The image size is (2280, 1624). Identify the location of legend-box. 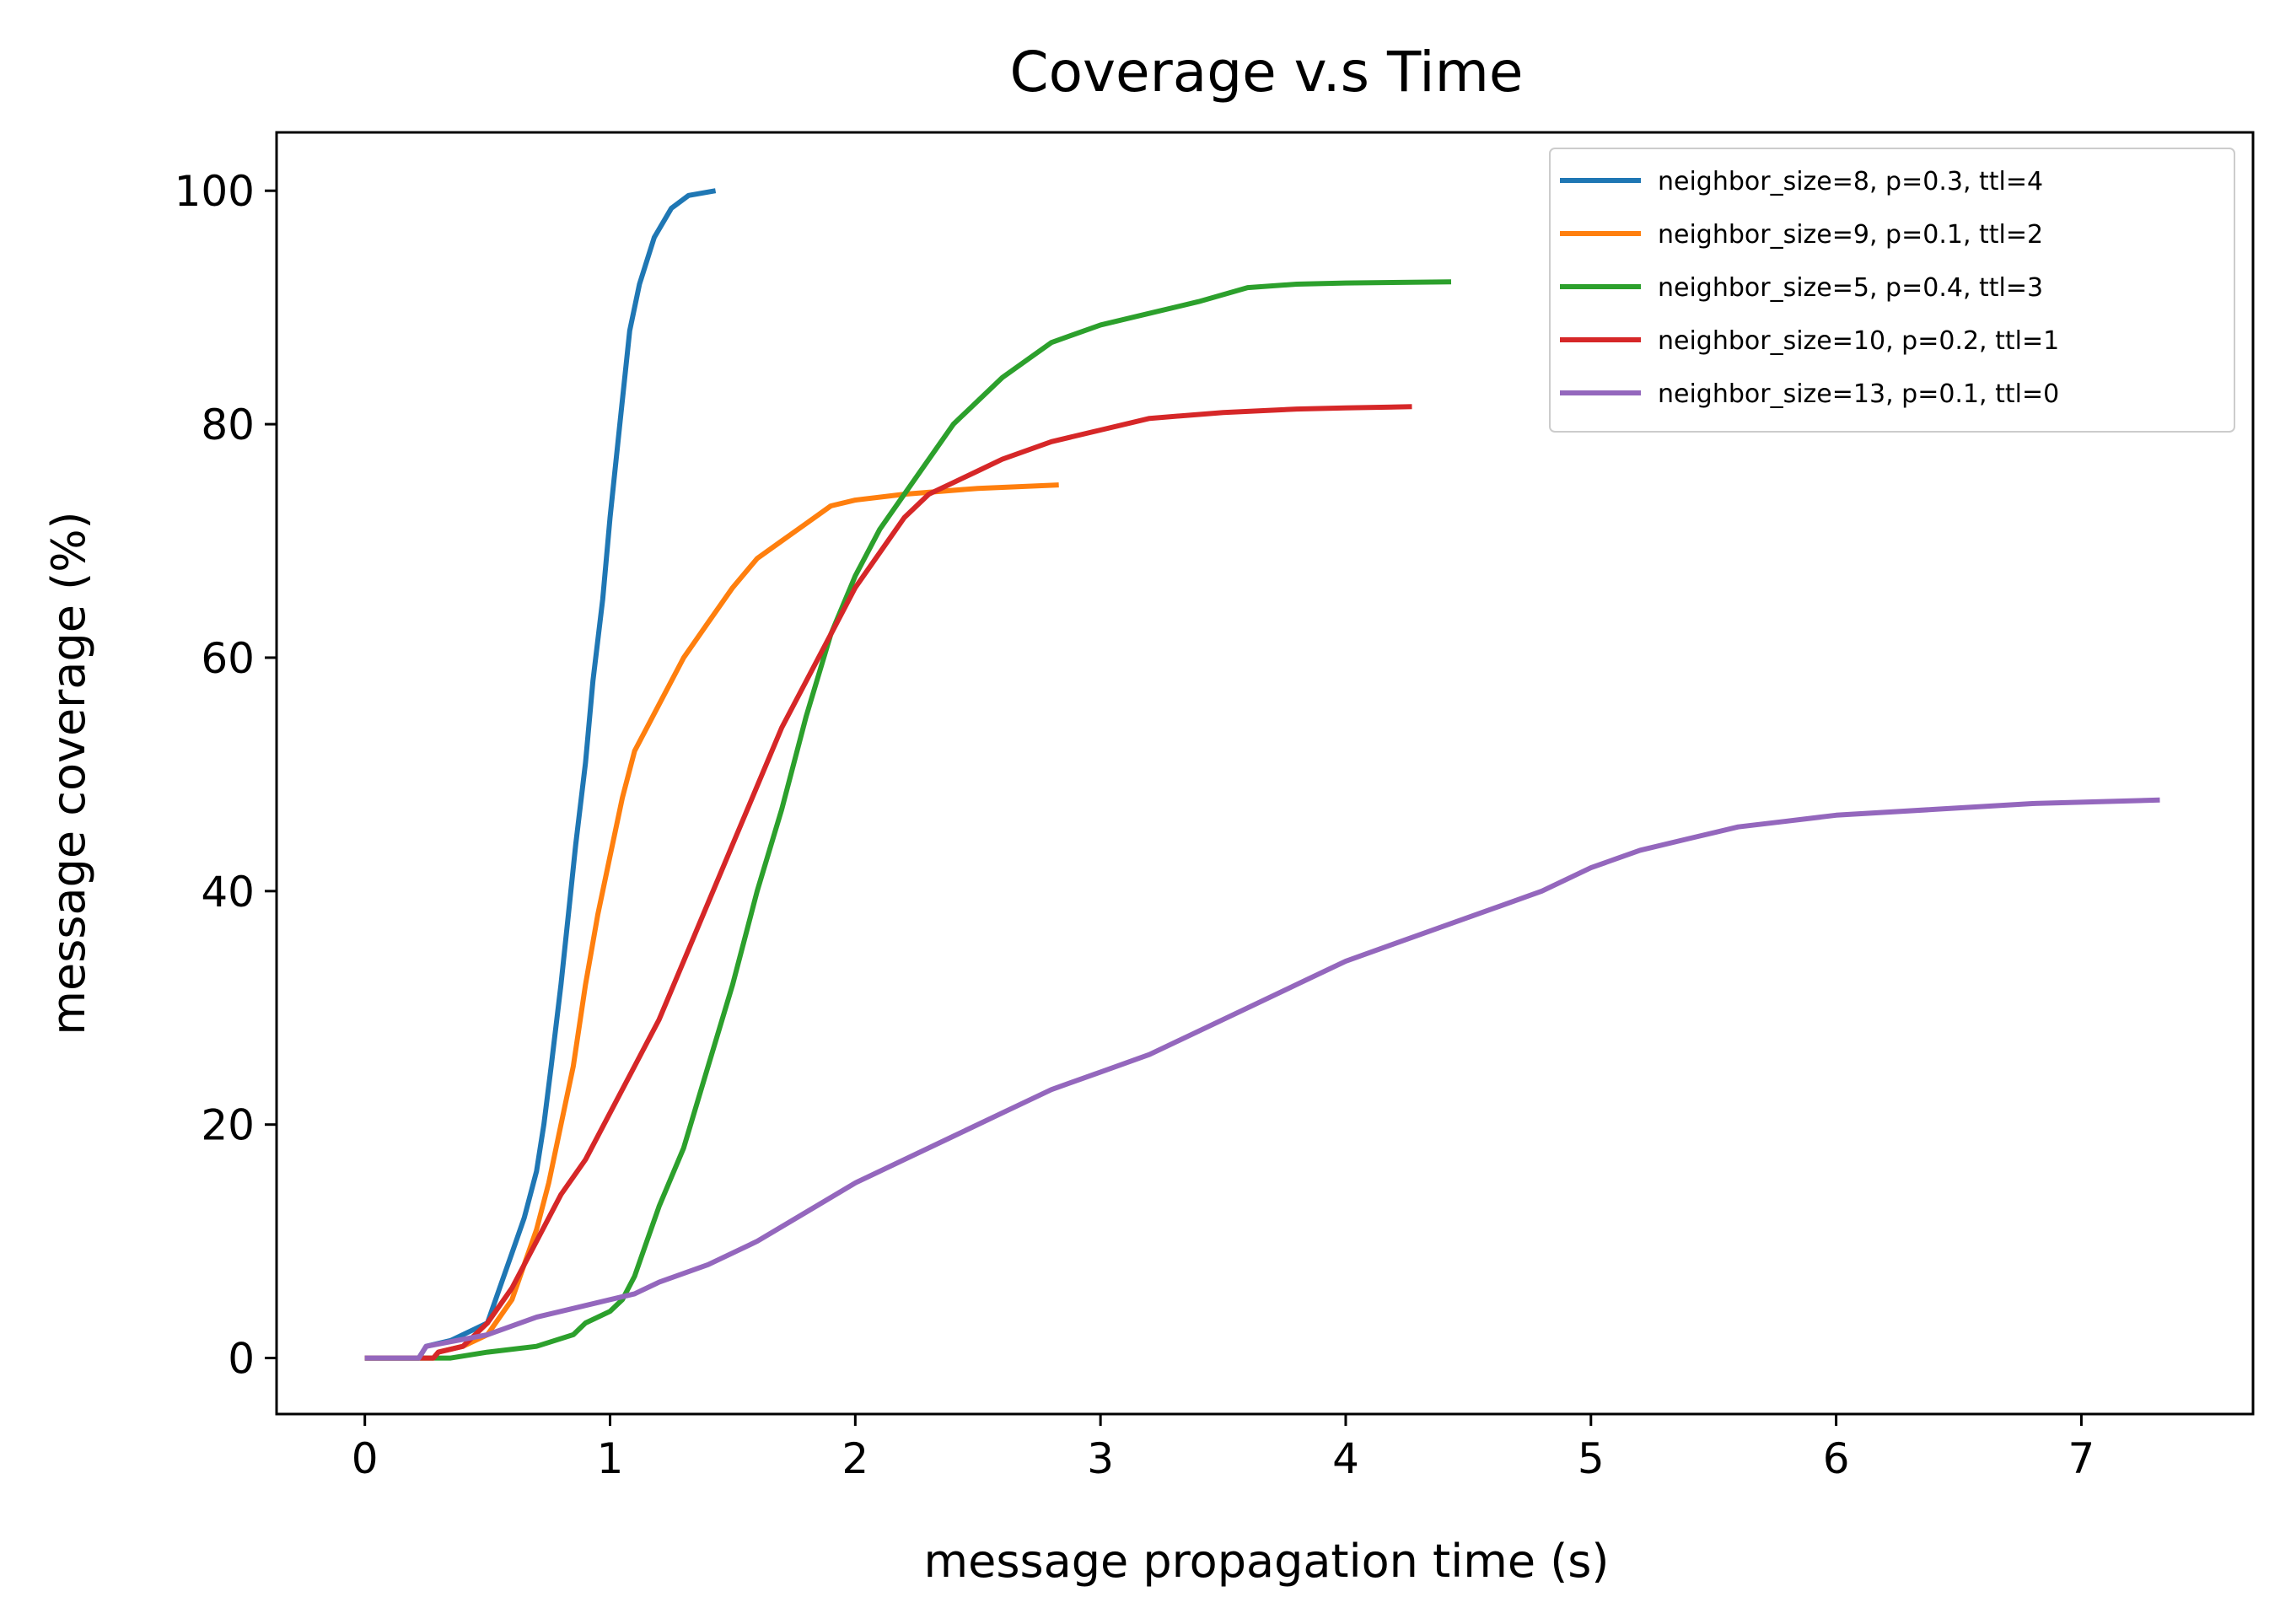
(1892, 290).